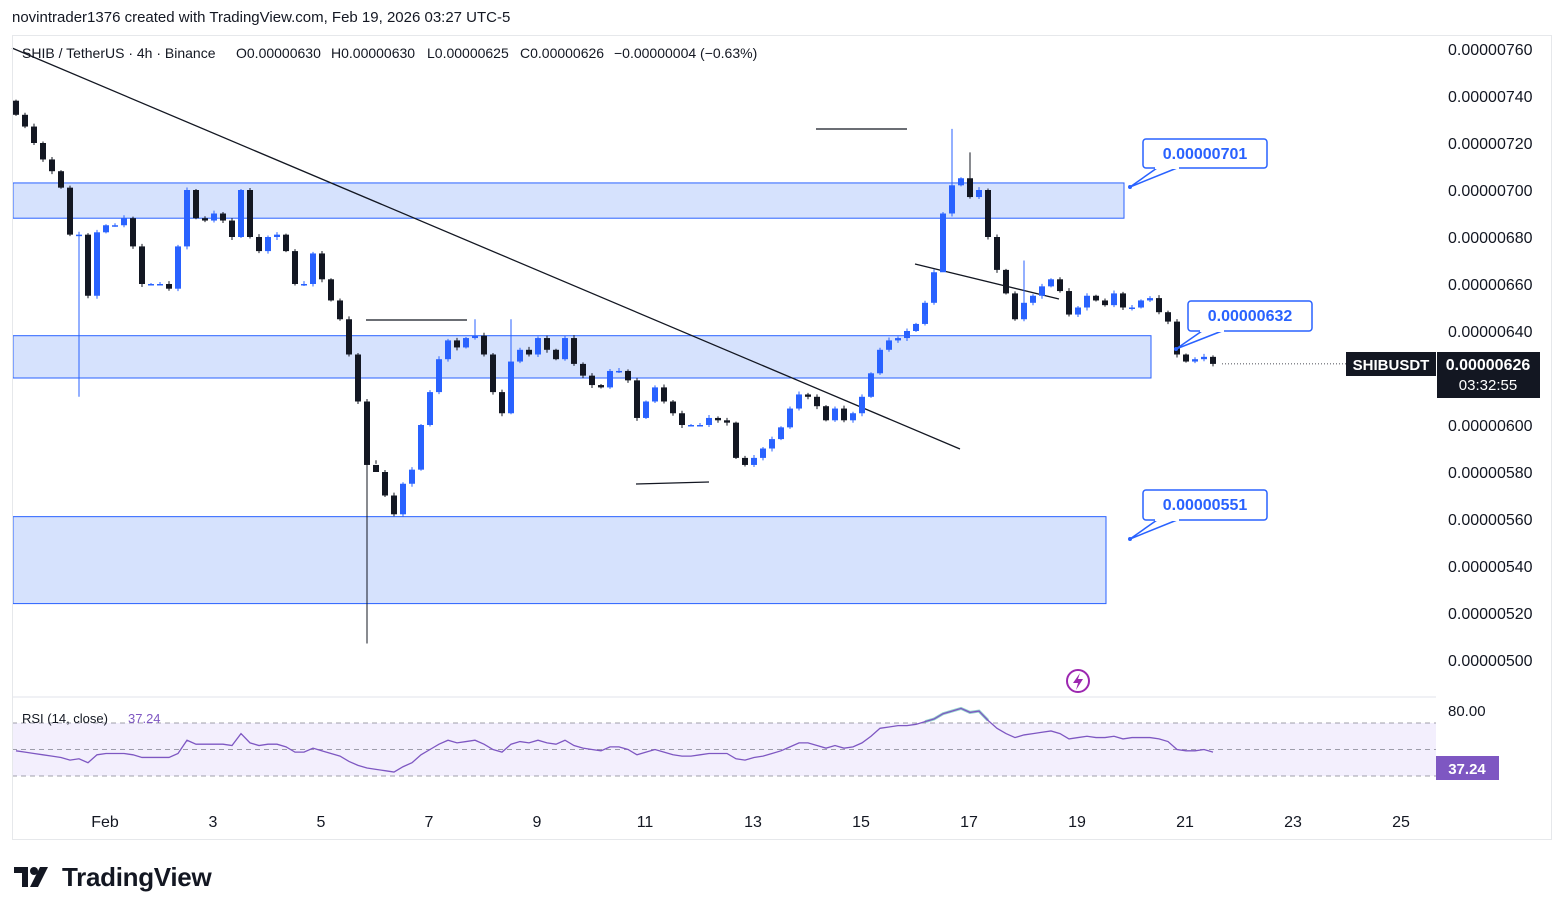 The image size is (1564, 916). What do you see at coordinates (614, 740) in the screenshot?
I see `rsi-line` at bounding box center [614, 740].